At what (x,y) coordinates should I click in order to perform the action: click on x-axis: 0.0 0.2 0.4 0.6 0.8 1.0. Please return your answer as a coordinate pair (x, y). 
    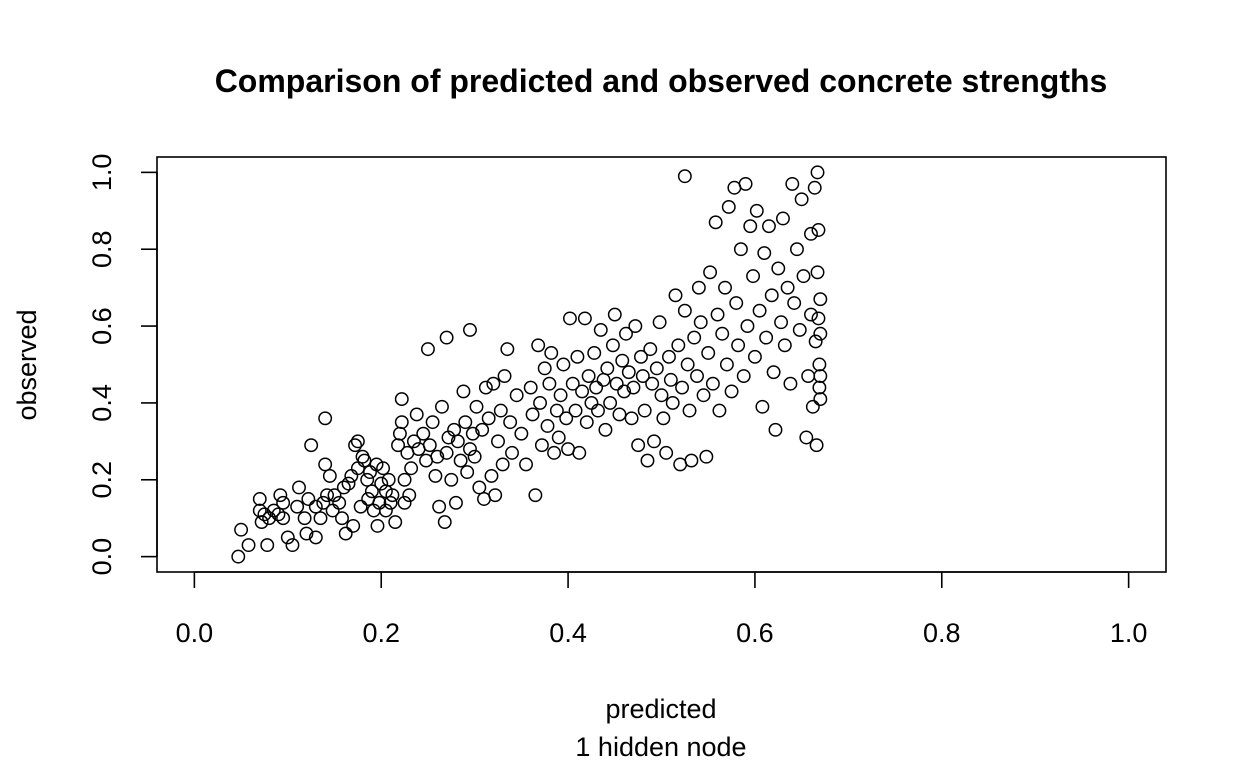
    Looking at the image, I should click on (662, 609).